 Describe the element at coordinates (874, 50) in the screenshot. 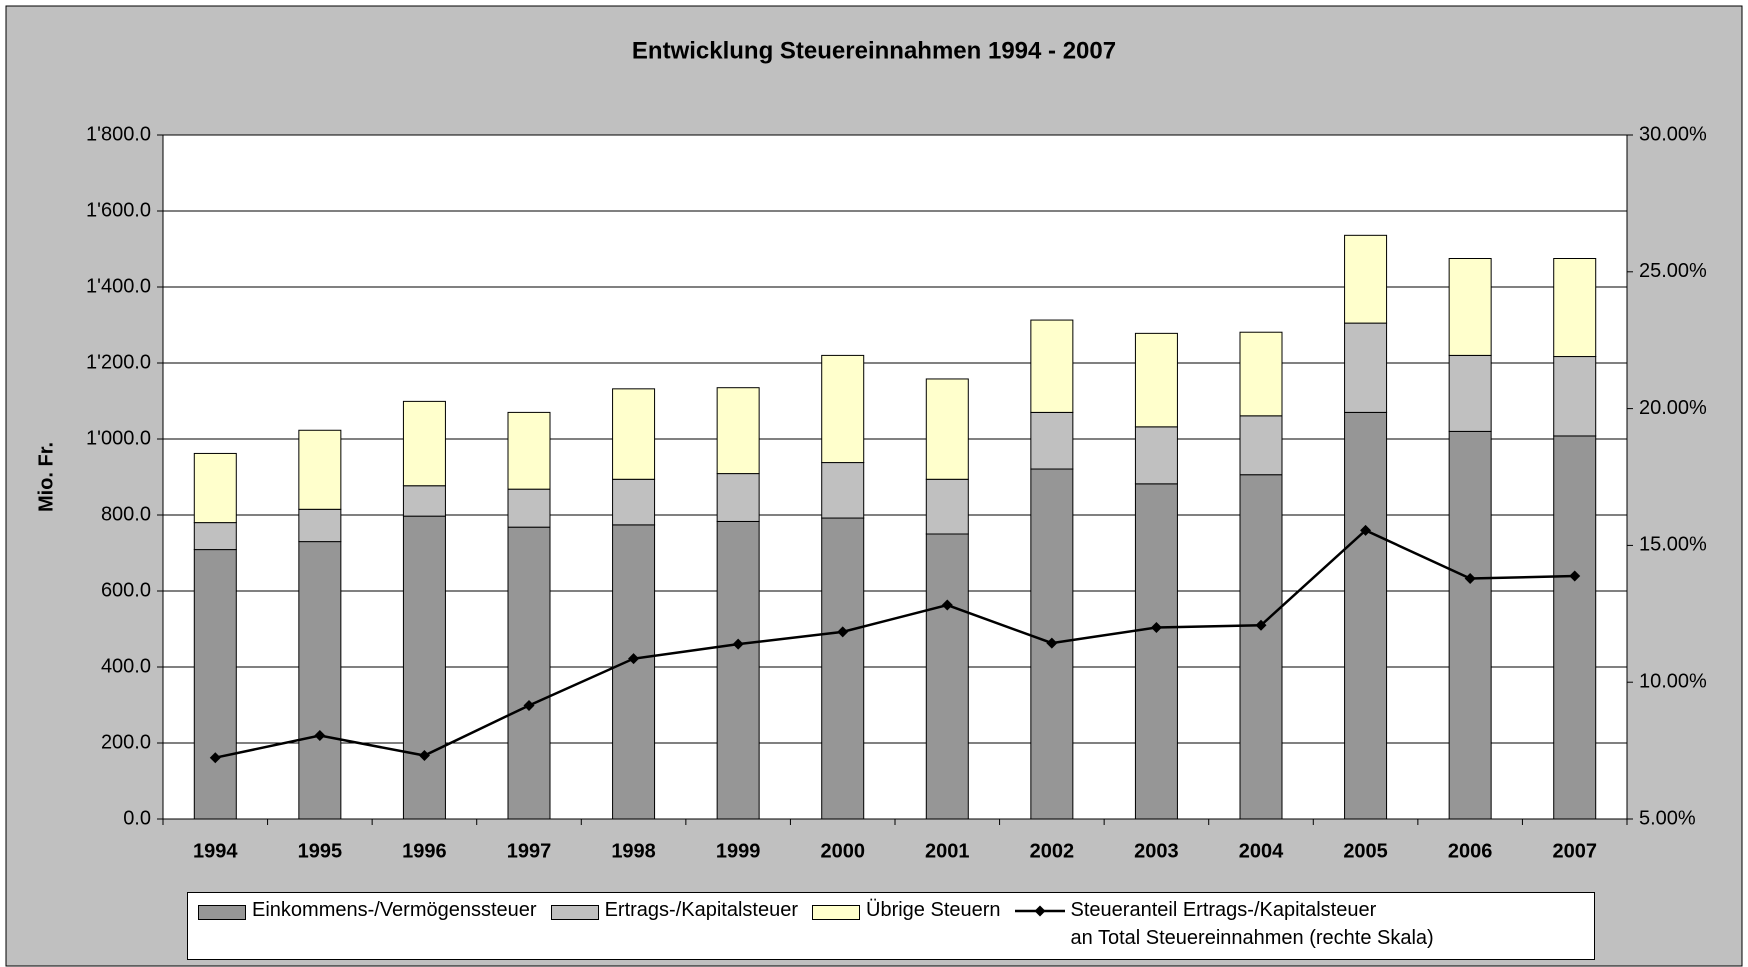

I see `chart-title: Entwicklung Steuereinnahmen 1994 - 2007` at that location.